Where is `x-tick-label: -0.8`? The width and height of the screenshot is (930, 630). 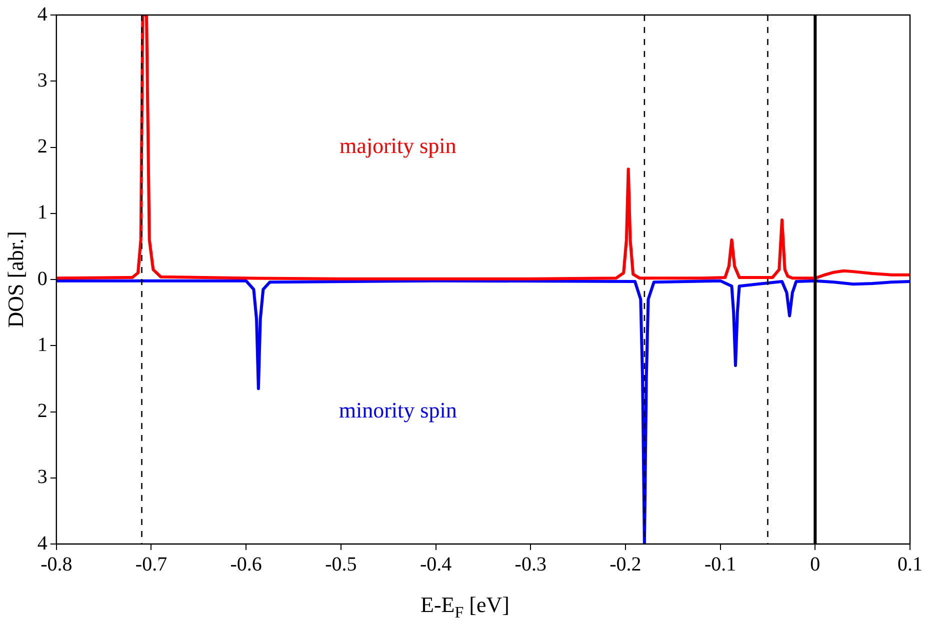
x-tick-label: -0.8 is located at coordinates (56, 564).